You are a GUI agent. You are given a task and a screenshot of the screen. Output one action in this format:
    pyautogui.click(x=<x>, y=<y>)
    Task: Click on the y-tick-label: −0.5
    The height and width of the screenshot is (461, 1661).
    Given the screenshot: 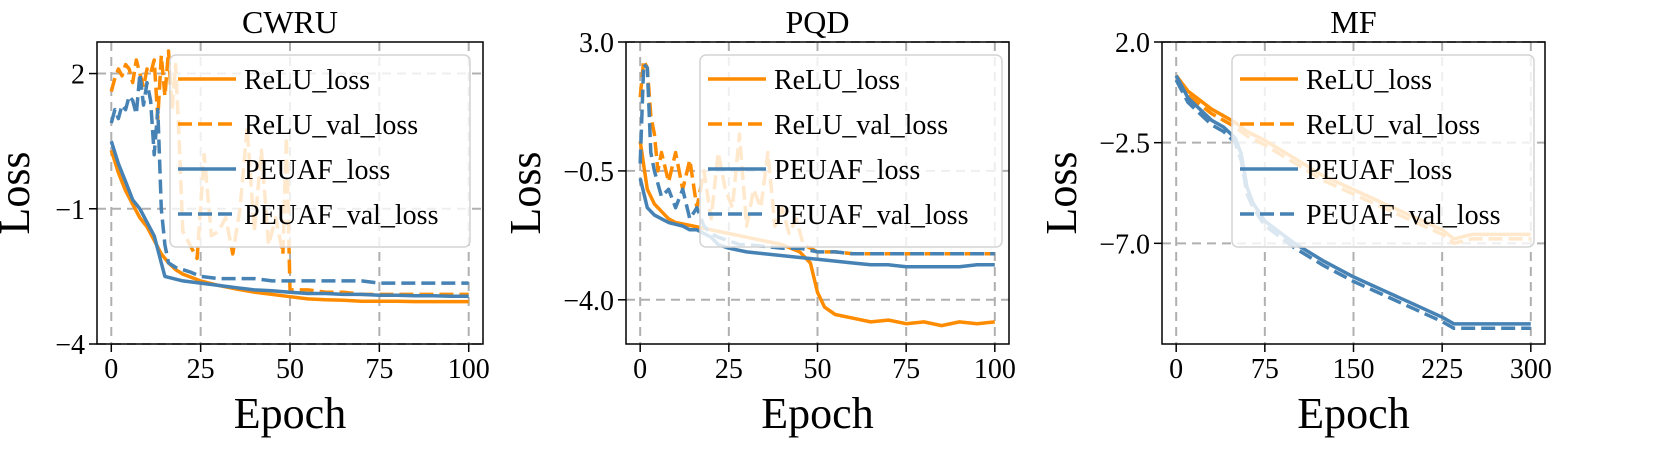 What is the action you would take?
    pyautogui.click(x=588, y=172)
    